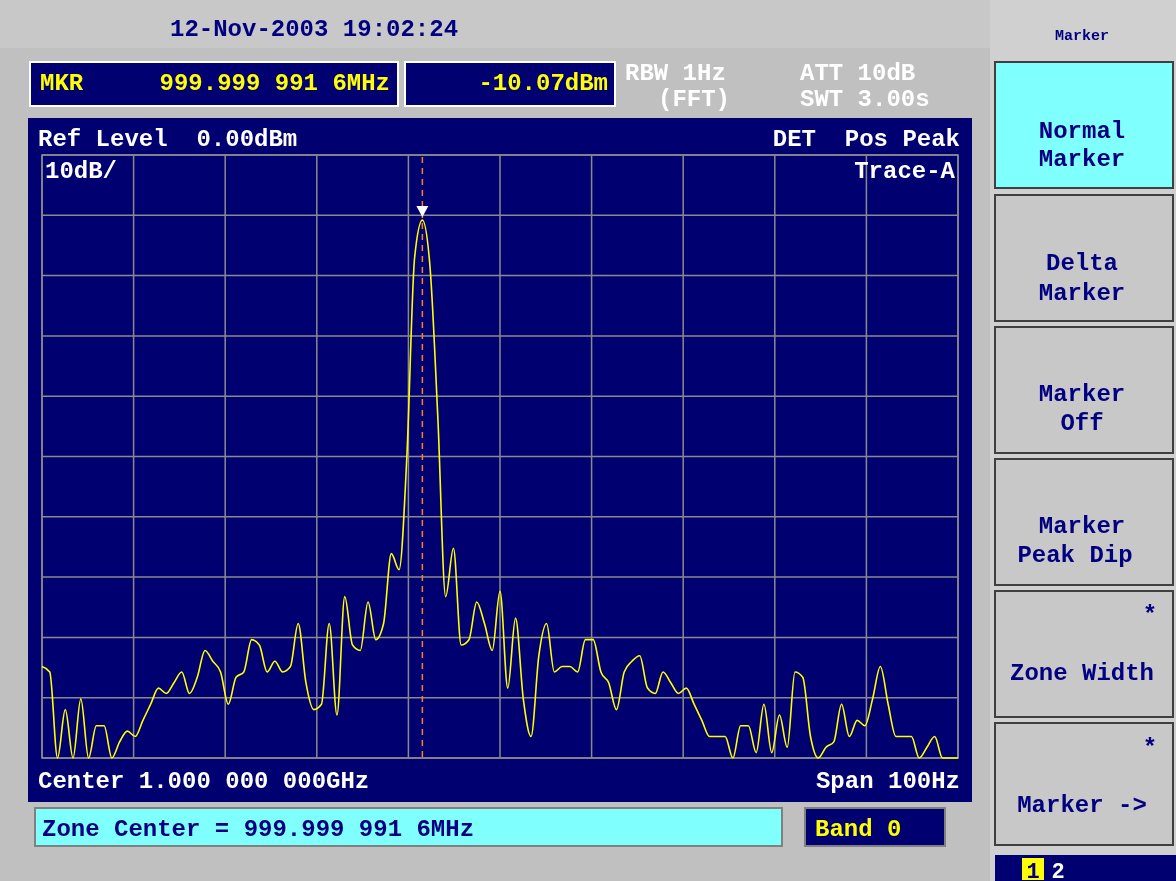  Describe the element at coordinates (543, 83) in the screenshot. I see `text: -10.07dBm` at that location.